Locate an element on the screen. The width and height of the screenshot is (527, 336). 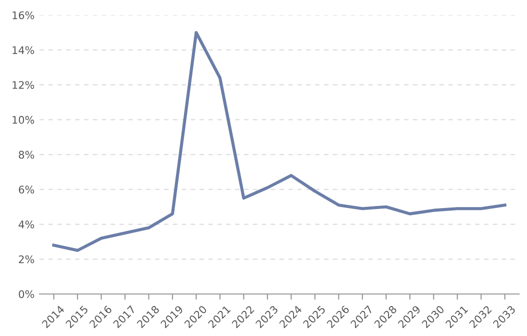
y-tick-label: 16% is located at coordinates (23, 15).